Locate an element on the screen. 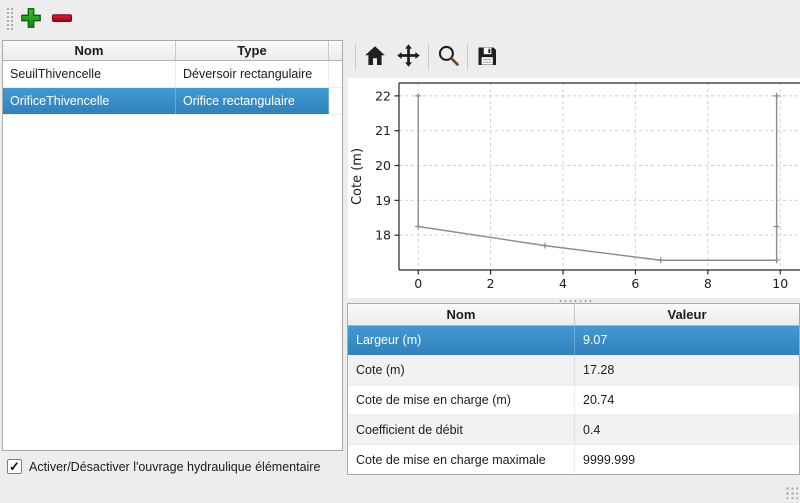  svg-text: 21 is located at coordinates (383, 130).